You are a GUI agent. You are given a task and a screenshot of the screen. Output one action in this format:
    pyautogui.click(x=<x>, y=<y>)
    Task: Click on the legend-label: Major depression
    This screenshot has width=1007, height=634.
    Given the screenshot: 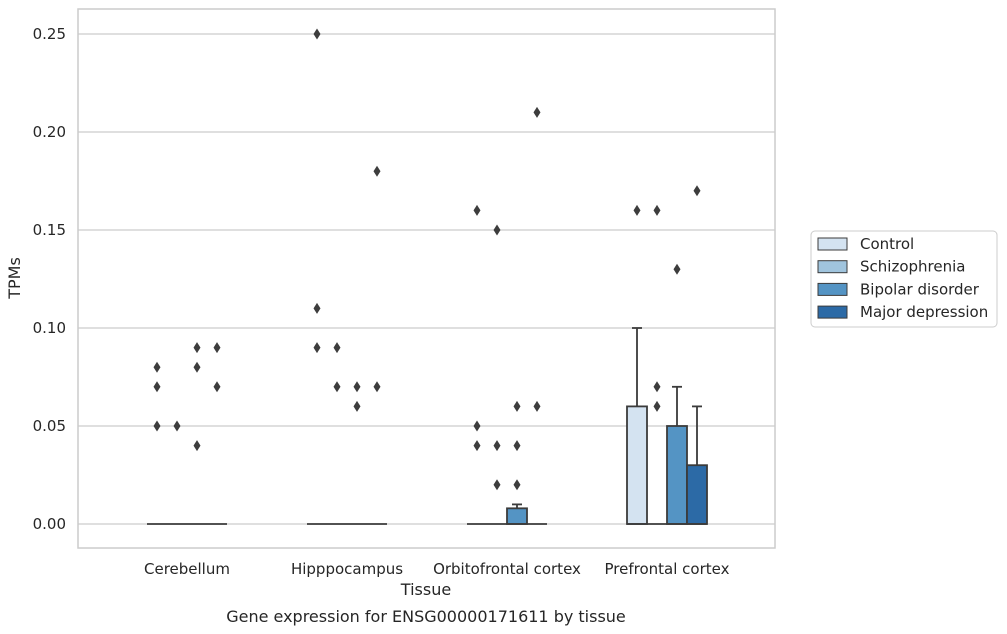 What is the action you would take?
    pyautogui.click(x=924, y=312)
    